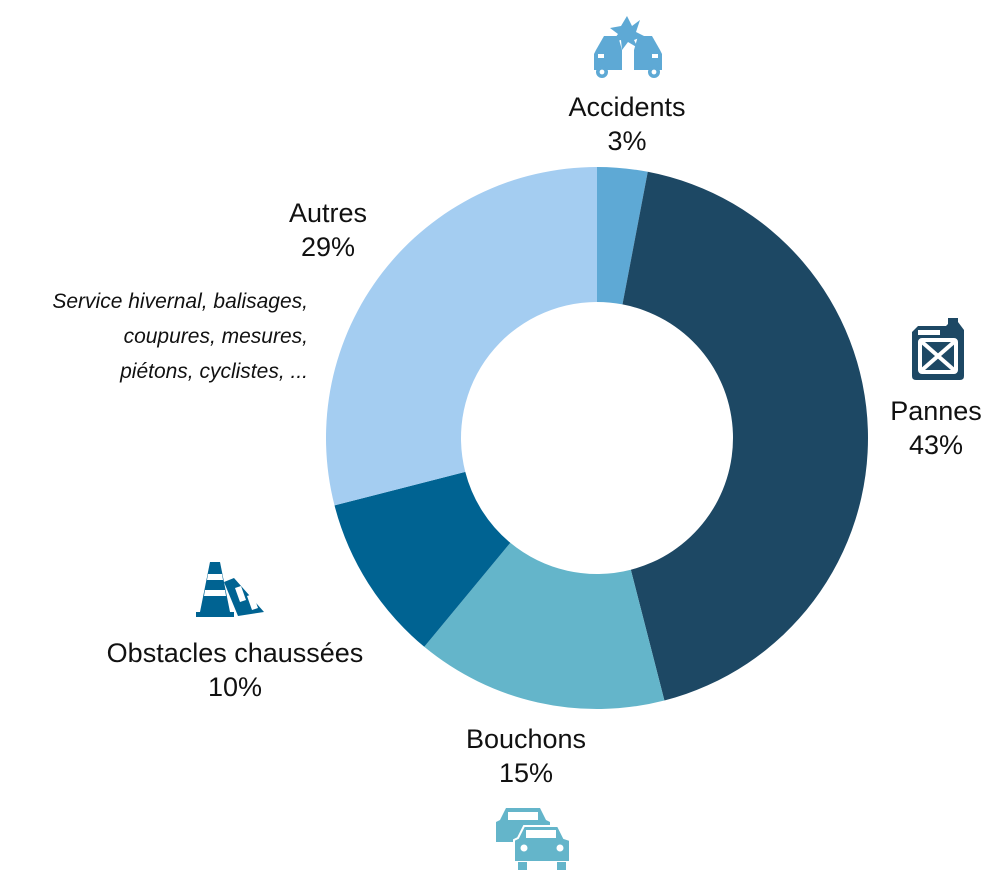 Image resolution: width=1000 pixels, height=877 pixels. I want to click on slice-pannes, so click(745, 436).